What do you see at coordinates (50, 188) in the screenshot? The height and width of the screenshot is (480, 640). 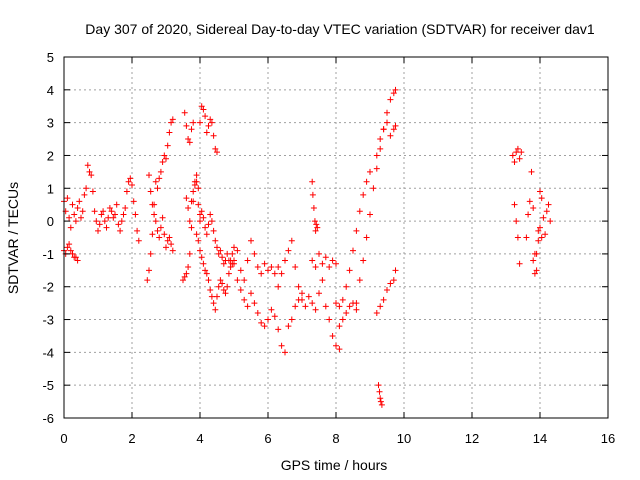 I see `y-tick-label: 1` at bounding box center [50, 188].